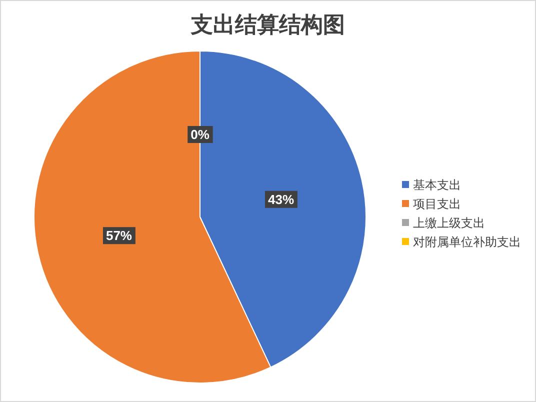 Image resolution: width=536 pixels, height=402 pixels. I want to click on legend-label: 上缴上级支出, so click(449, 223).